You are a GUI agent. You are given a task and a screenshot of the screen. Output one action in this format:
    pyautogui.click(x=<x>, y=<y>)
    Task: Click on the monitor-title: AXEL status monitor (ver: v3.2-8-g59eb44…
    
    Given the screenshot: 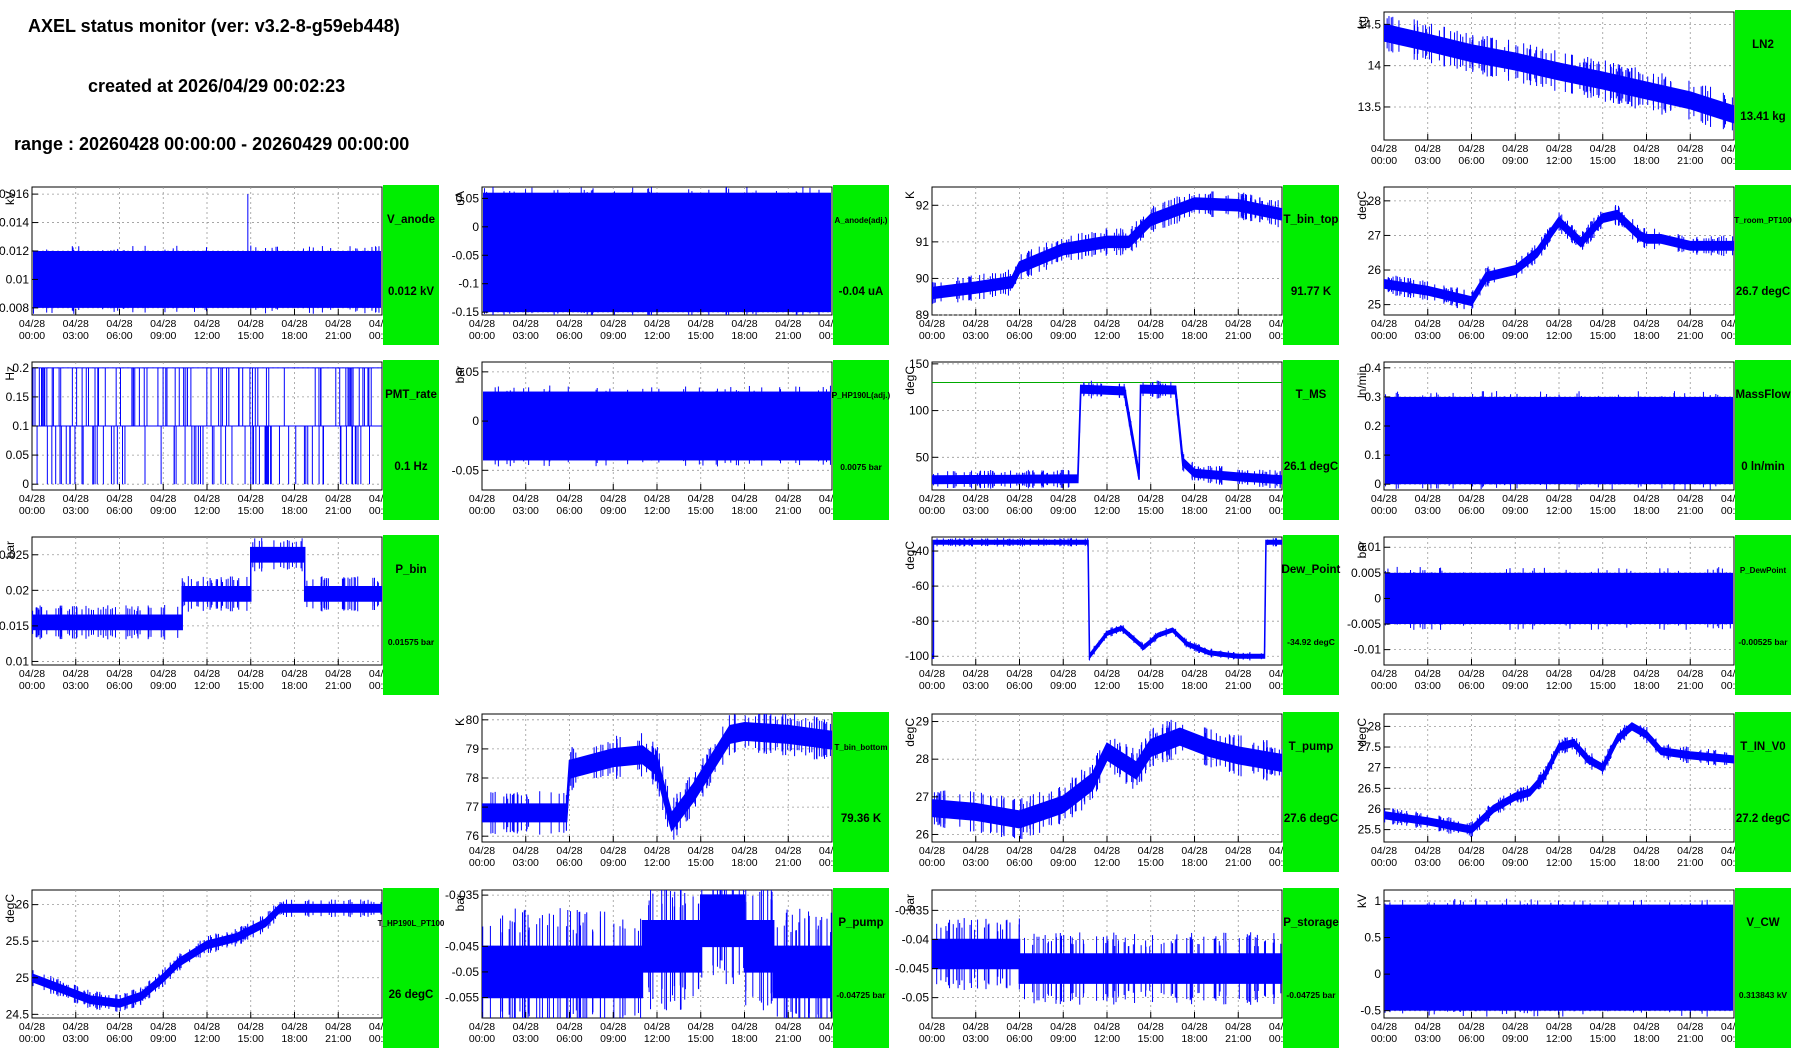 What is the action you would take?
    pyautogui.click(x=214, y=26)
    